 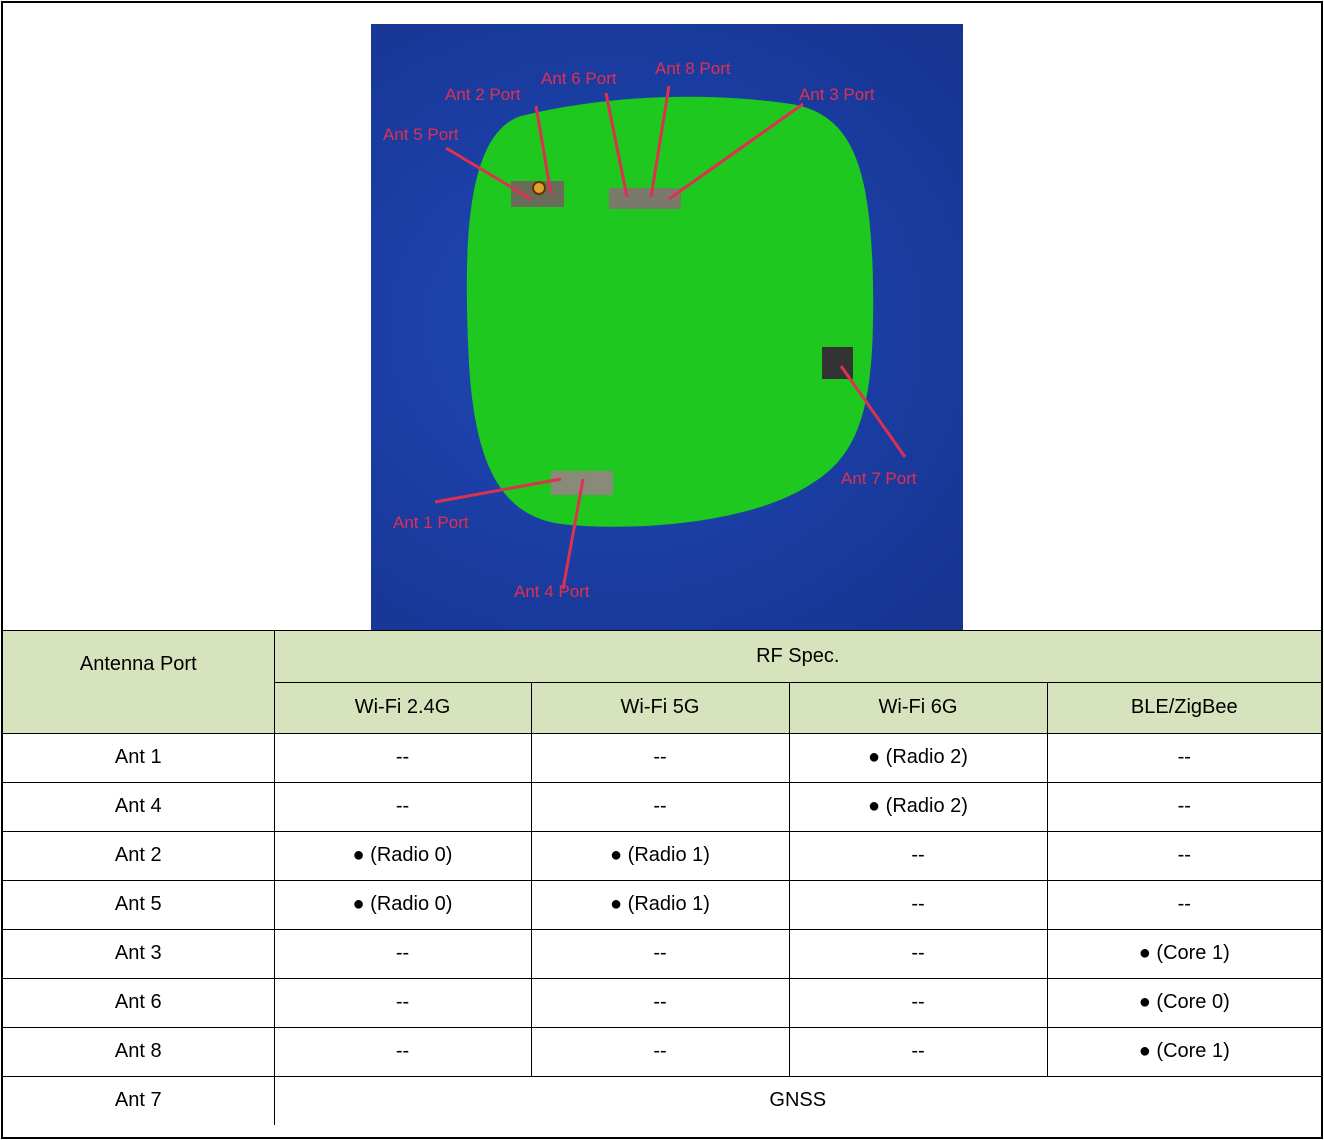 I want to click on port-cell: Ant 8, so click(x=139, y=1051).